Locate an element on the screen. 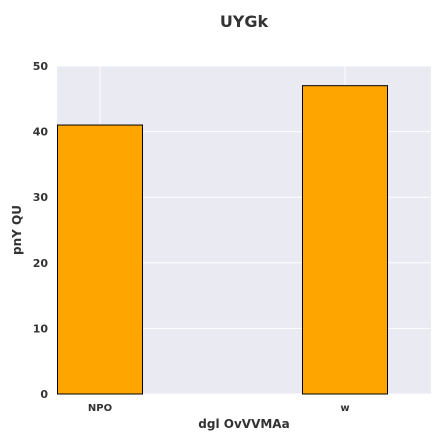 The width and height of the screenshot is (444, 444). y-axis-label: pnY QU is located at coordinates (17, 230).